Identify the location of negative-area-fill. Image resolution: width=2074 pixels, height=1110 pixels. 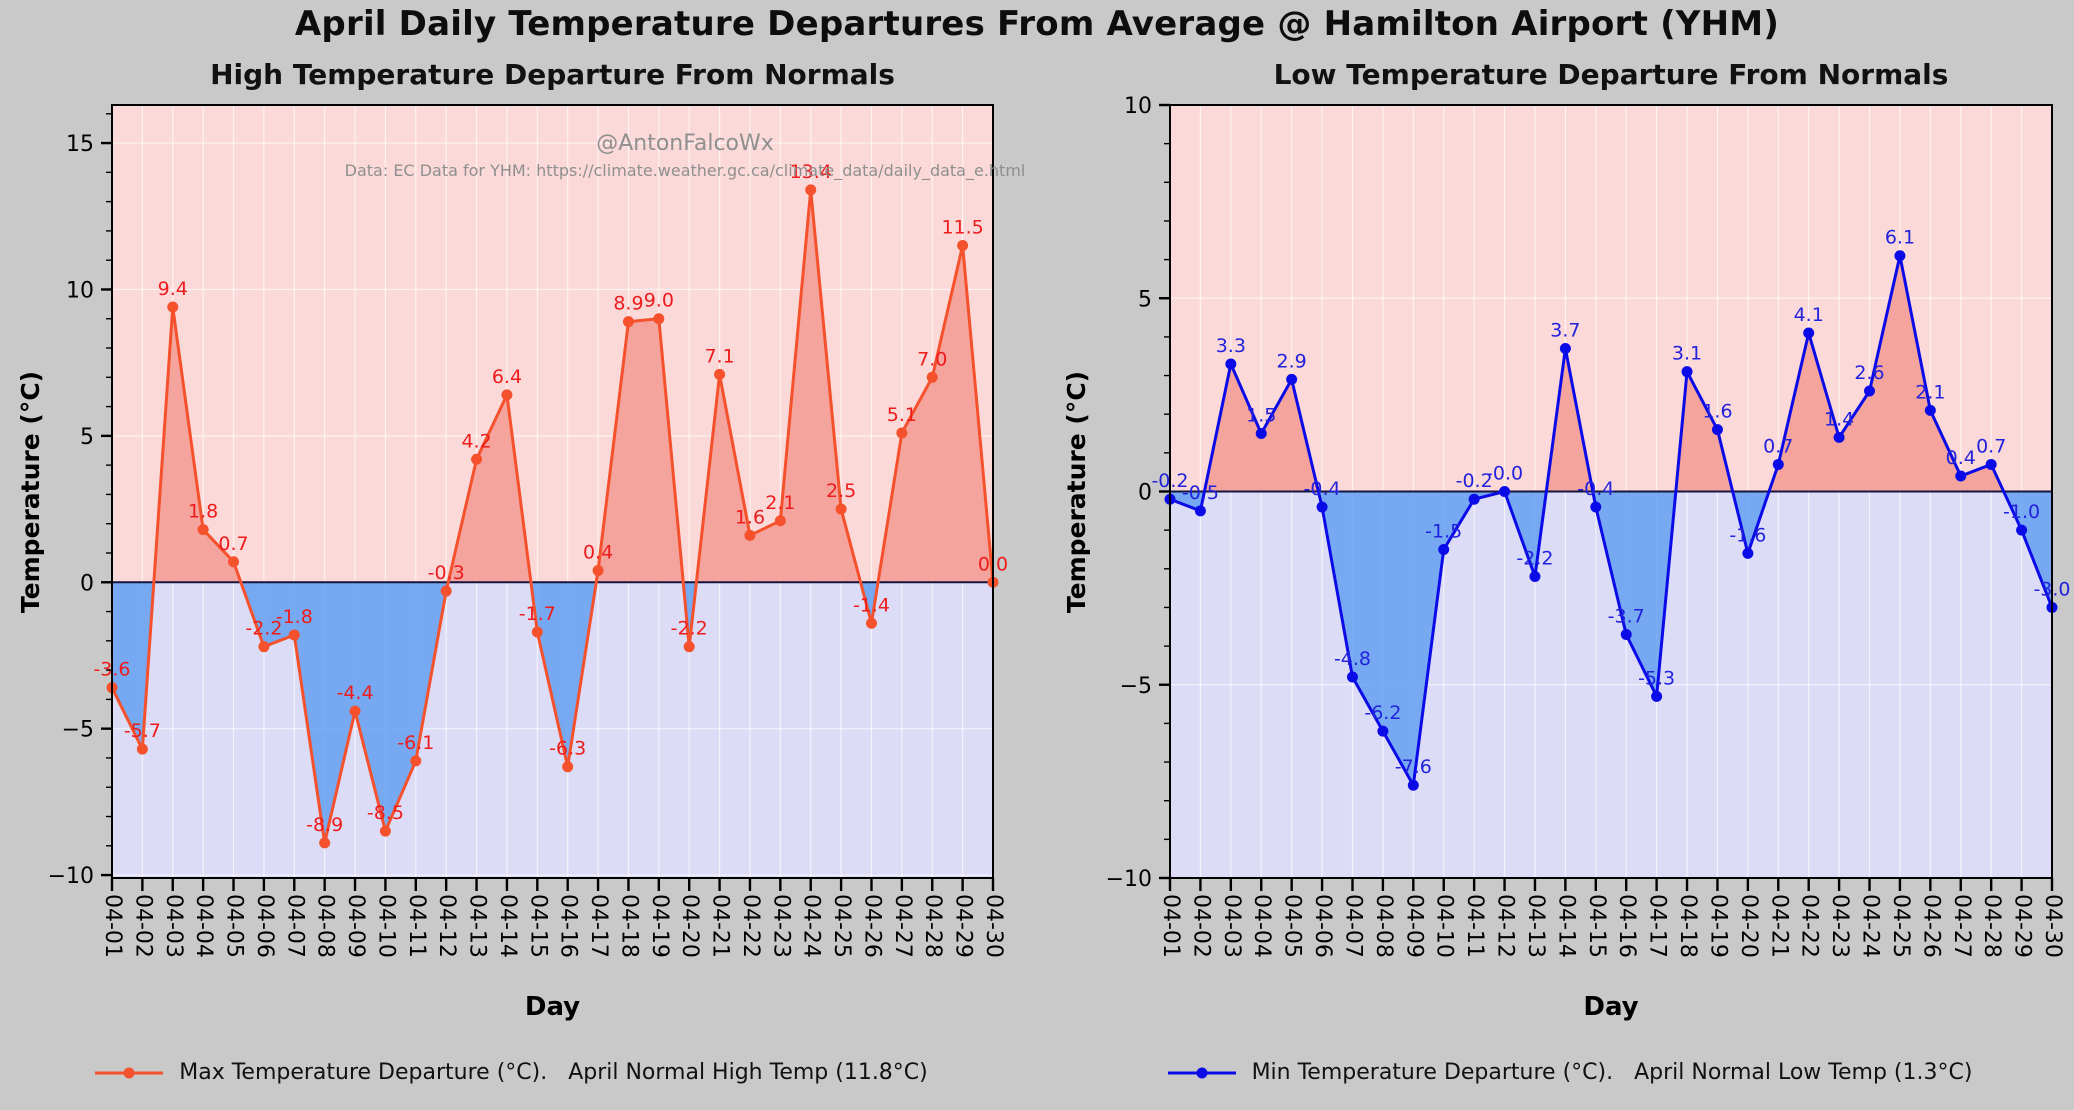
(1611, 638).